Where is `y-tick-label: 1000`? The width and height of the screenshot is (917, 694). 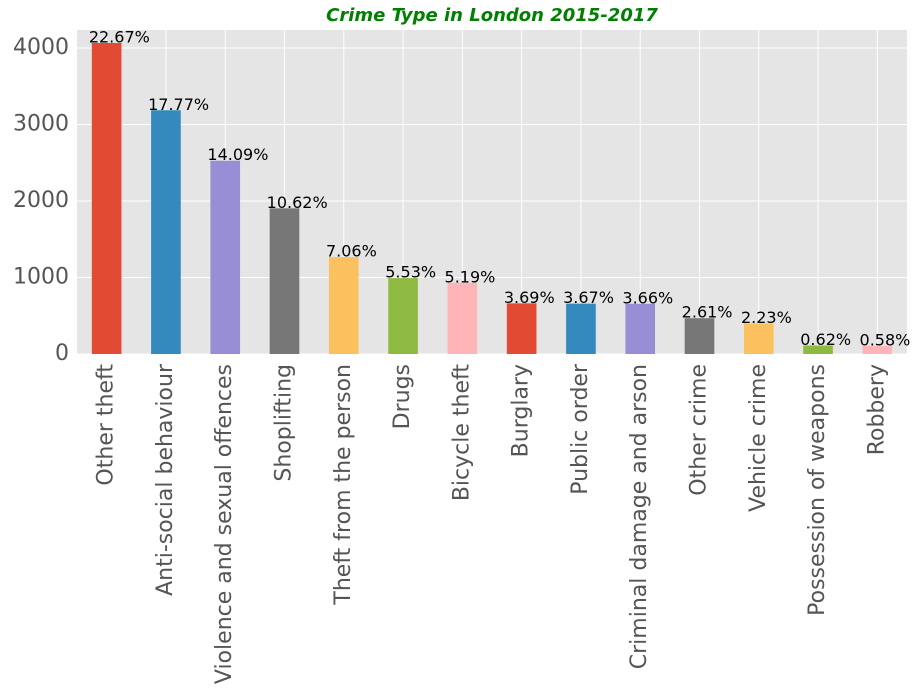
y-tick-label: 1000 is located at coordinates (41, 276).